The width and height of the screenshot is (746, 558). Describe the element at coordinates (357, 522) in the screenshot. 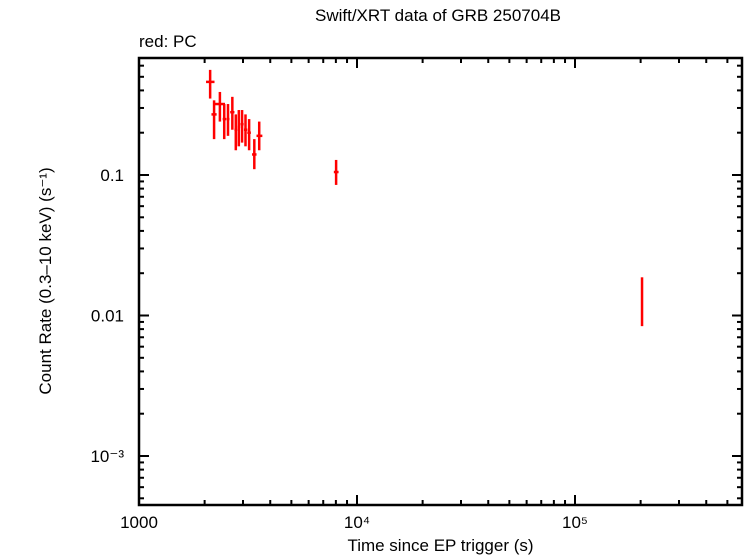

I see `x-tick-label: 10⁴` at that location.